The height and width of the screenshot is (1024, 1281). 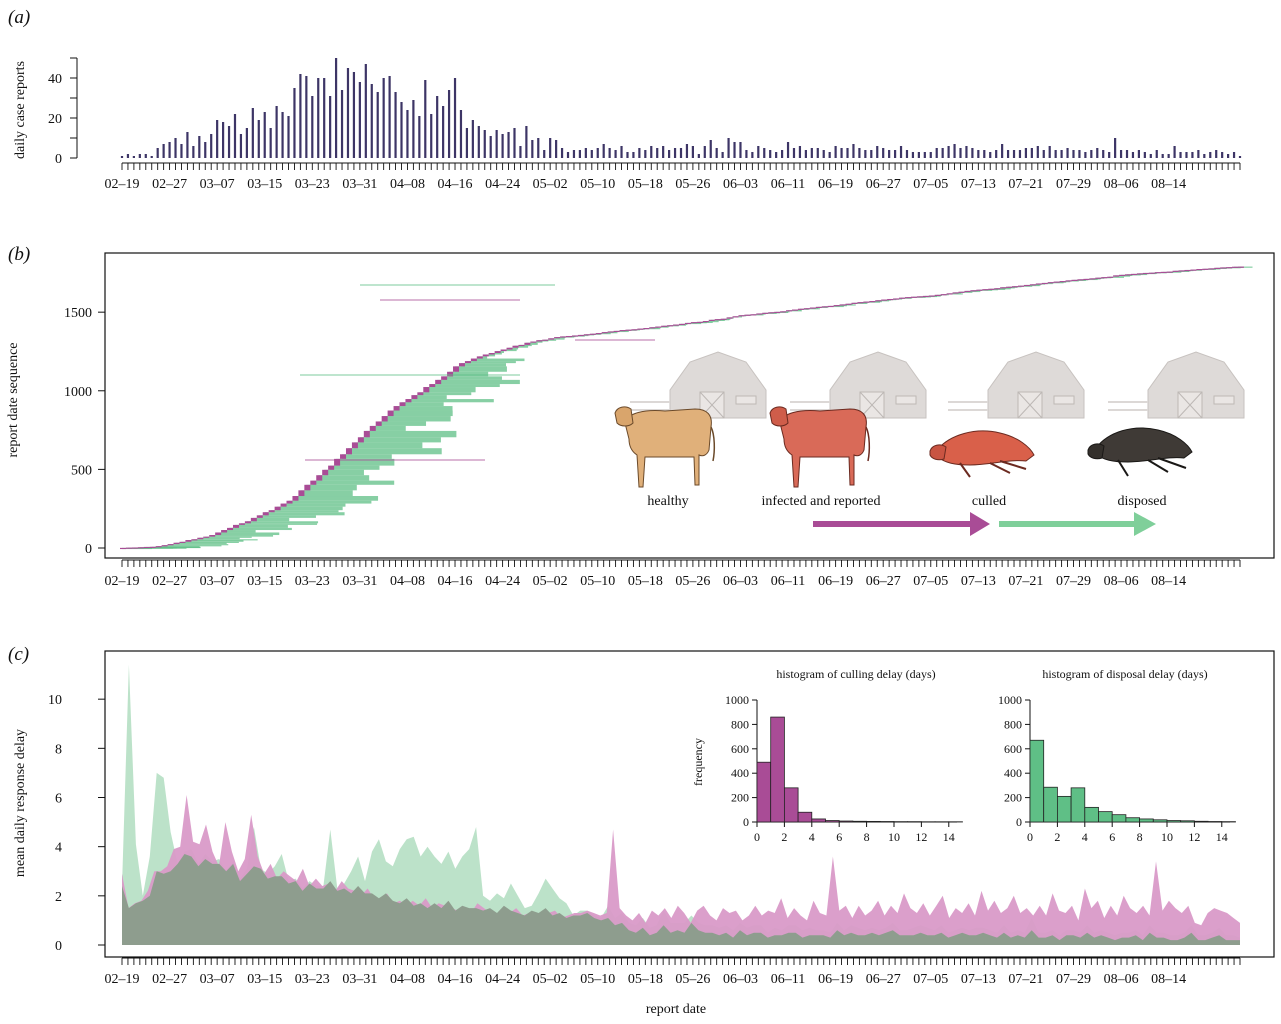 What do you see at coordinates (359, 581) in the screenshot?
I see `panel-b-x-tick-label: 03–31` at bounding box center [359, 581].